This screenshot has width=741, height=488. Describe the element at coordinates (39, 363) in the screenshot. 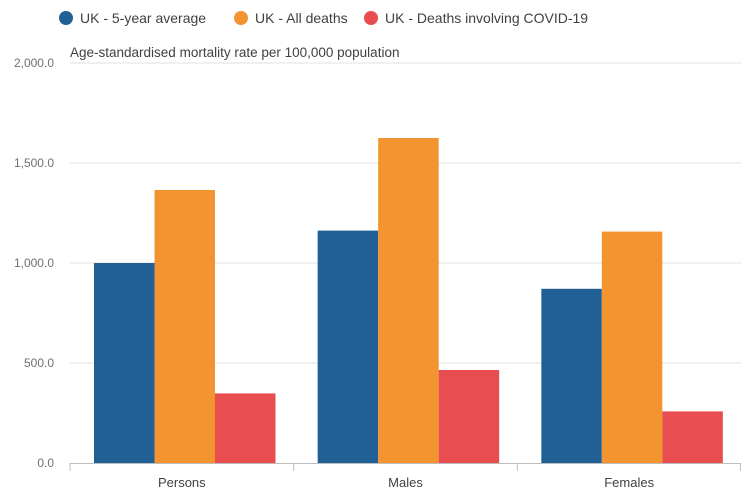

I see `y-tick-label: 500.0` at that location.